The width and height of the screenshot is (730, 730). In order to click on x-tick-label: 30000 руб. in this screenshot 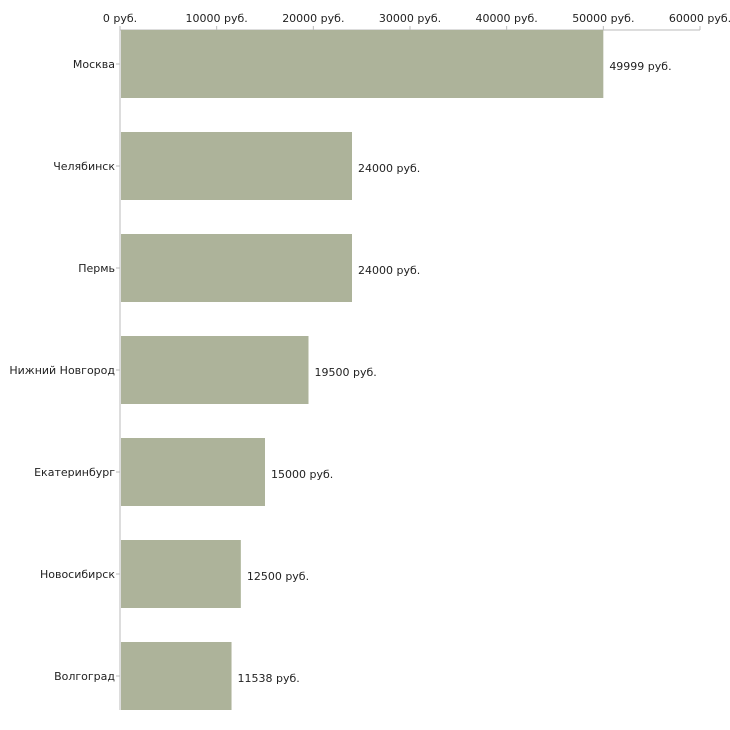, I will do `click(410, 18)`.